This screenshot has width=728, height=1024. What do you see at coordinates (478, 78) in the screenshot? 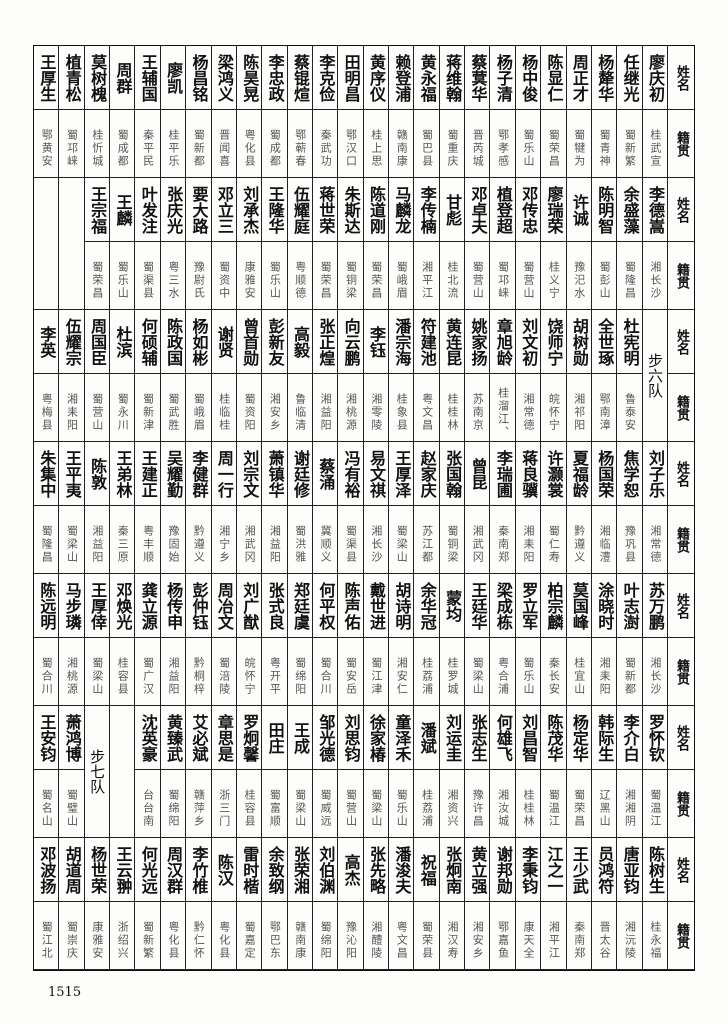
I see `person-name: 蔡蓂华` at bounding box center [478, 78].